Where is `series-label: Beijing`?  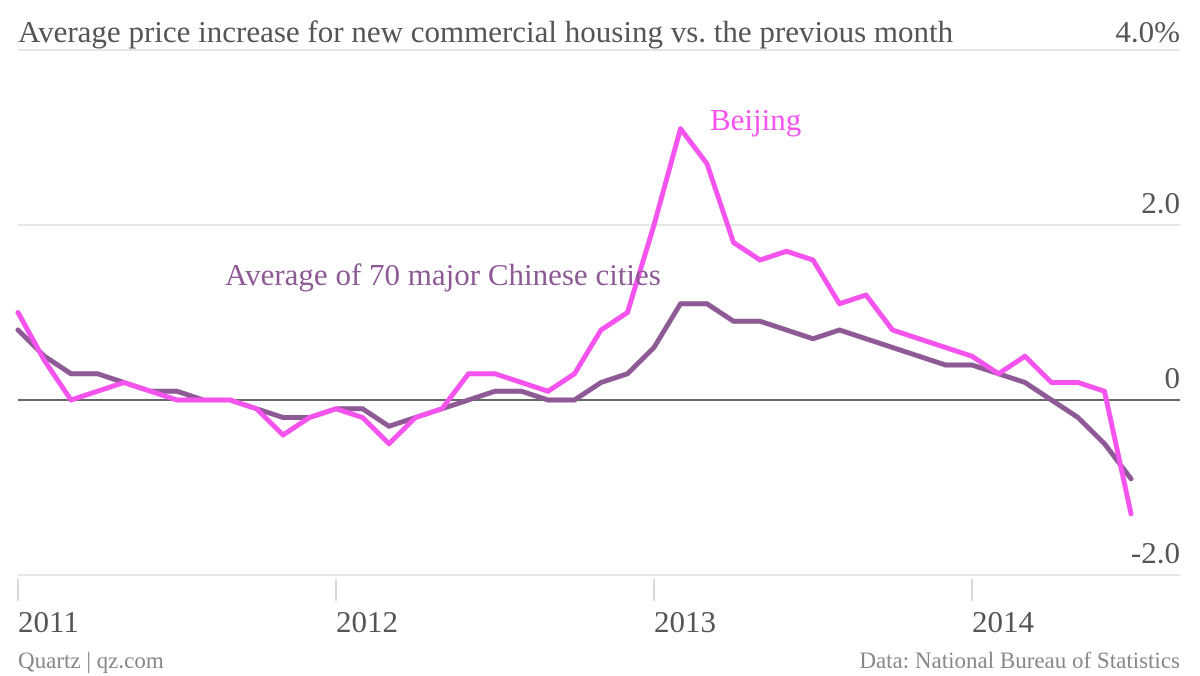 series-label: Beijing is located at coordinates (755, 119).